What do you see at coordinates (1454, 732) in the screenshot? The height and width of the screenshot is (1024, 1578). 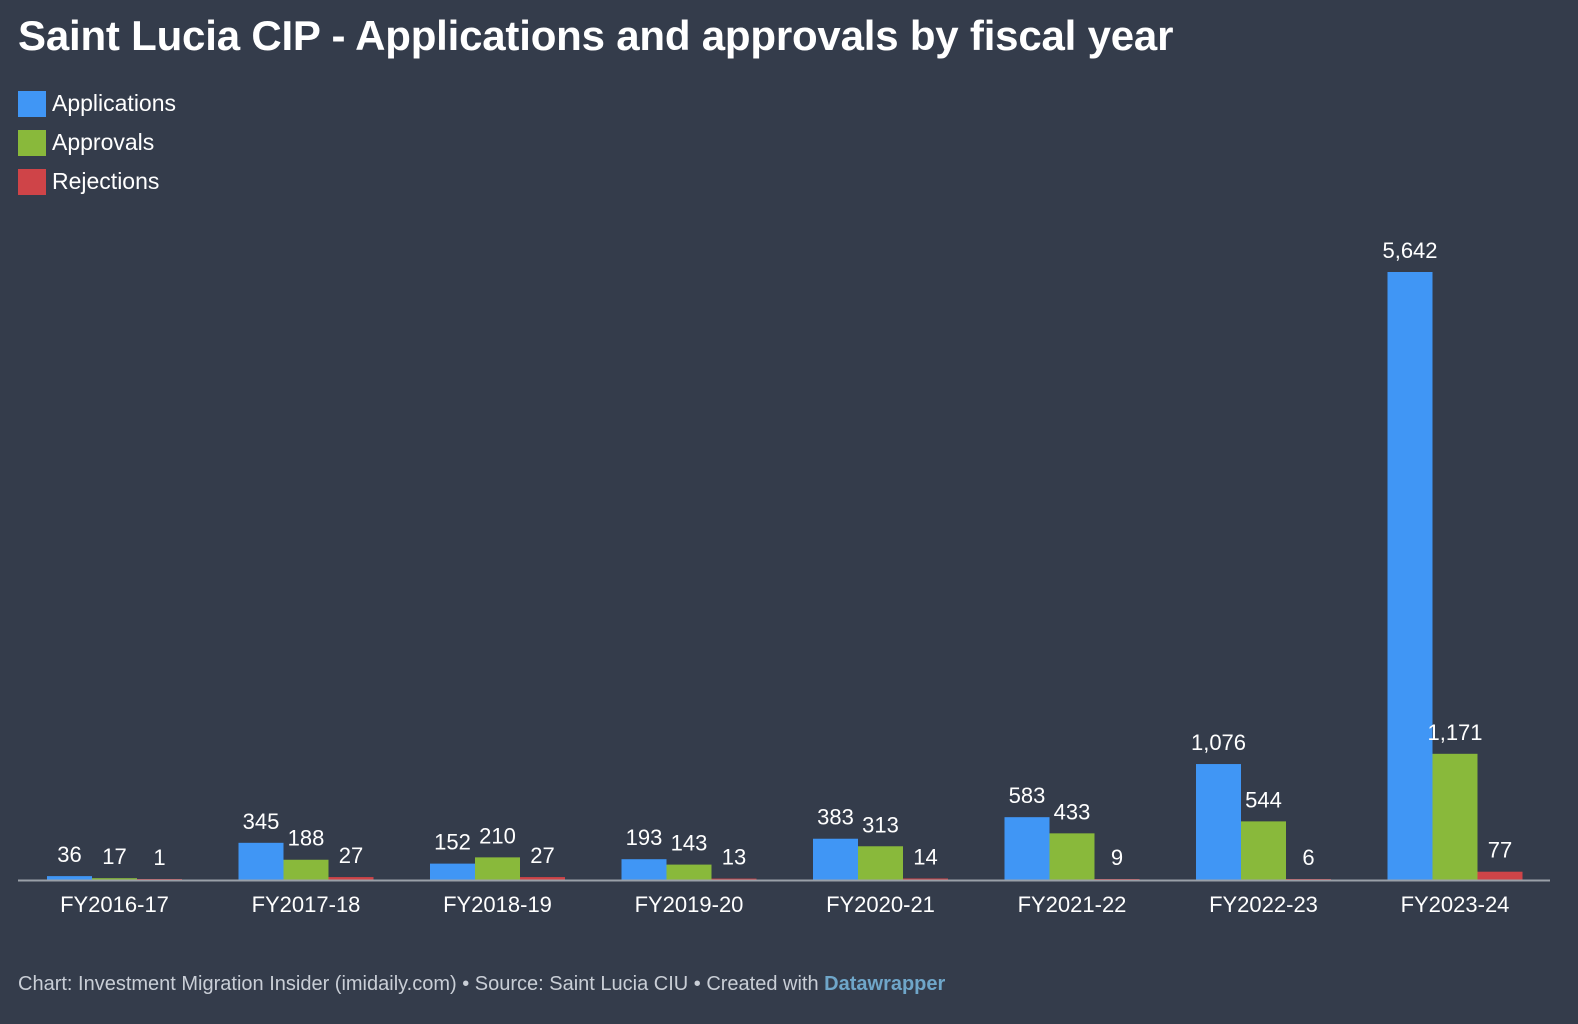 I see `data-label-approvals-fy2023-24: 1,171` at bounding box center [1454, 732].